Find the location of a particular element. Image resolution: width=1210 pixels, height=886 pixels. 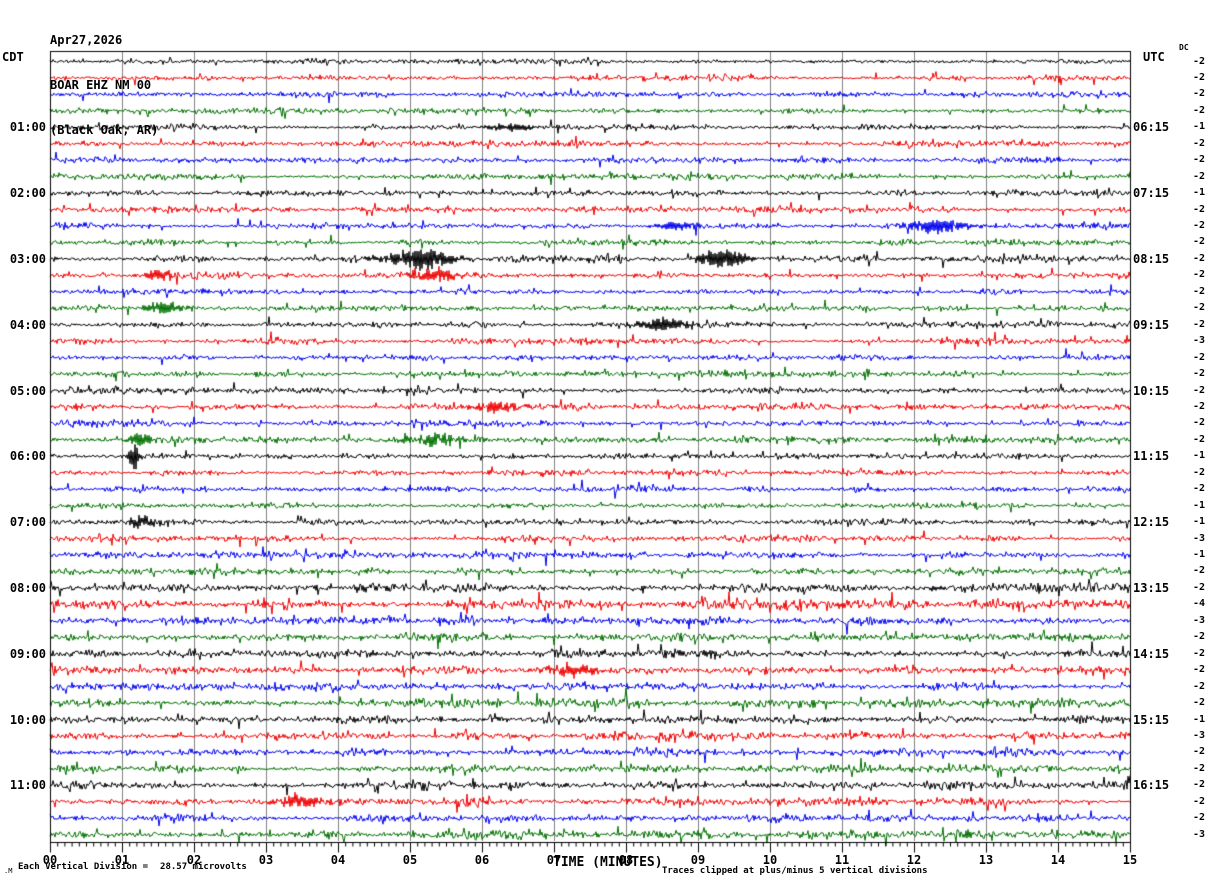

title-station: BOAR EHZ NM 00 is located at coordinates (101, 85).